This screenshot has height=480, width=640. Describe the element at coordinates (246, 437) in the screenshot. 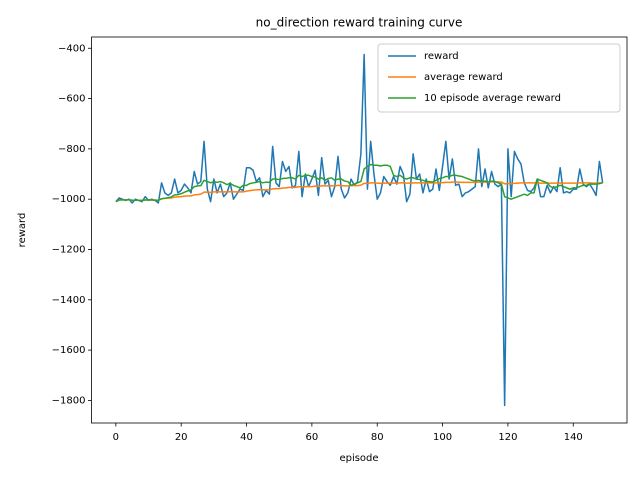

I see `x-tick-label: 40` at that location.